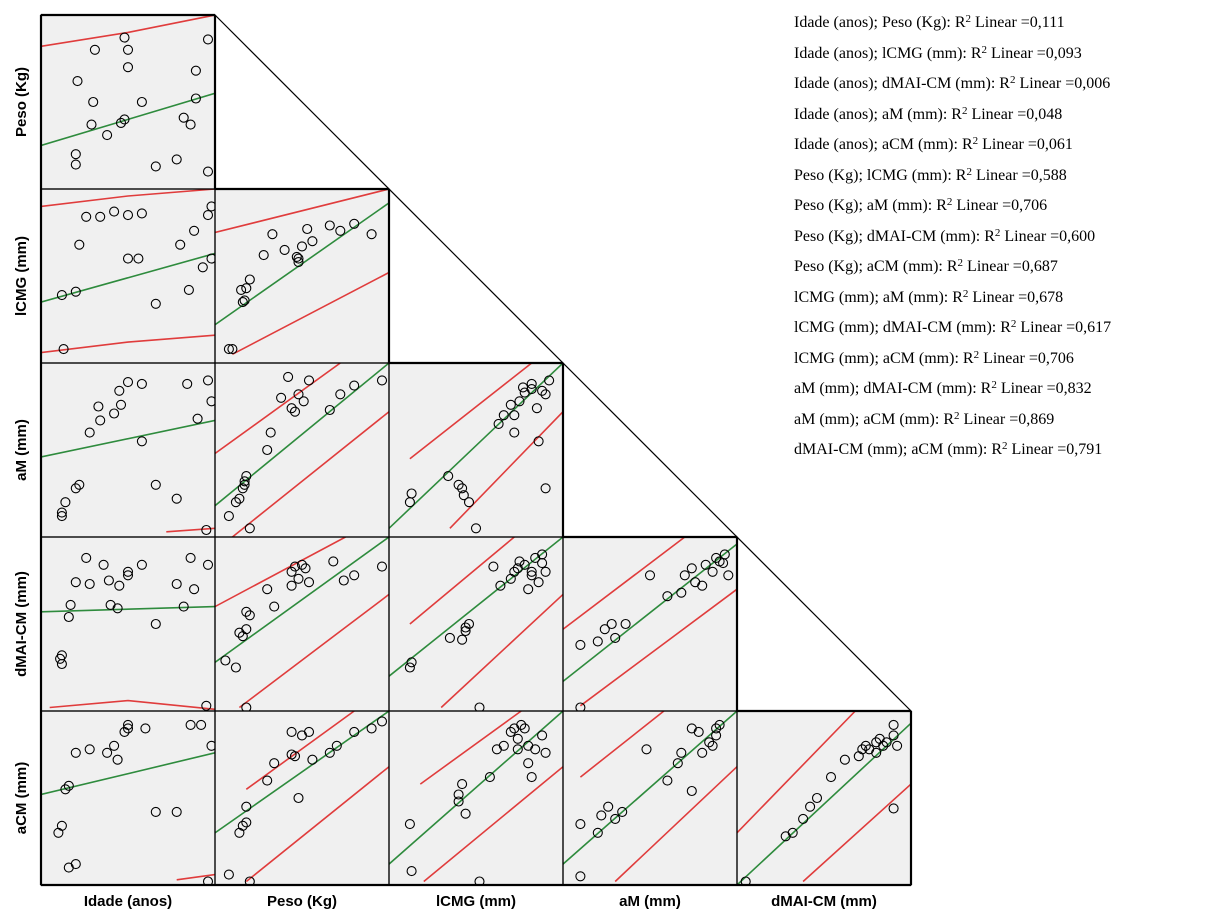 The image size is (1227, 918). I want to click on row-label: dMAI-CM (mm), so click(21, 624).